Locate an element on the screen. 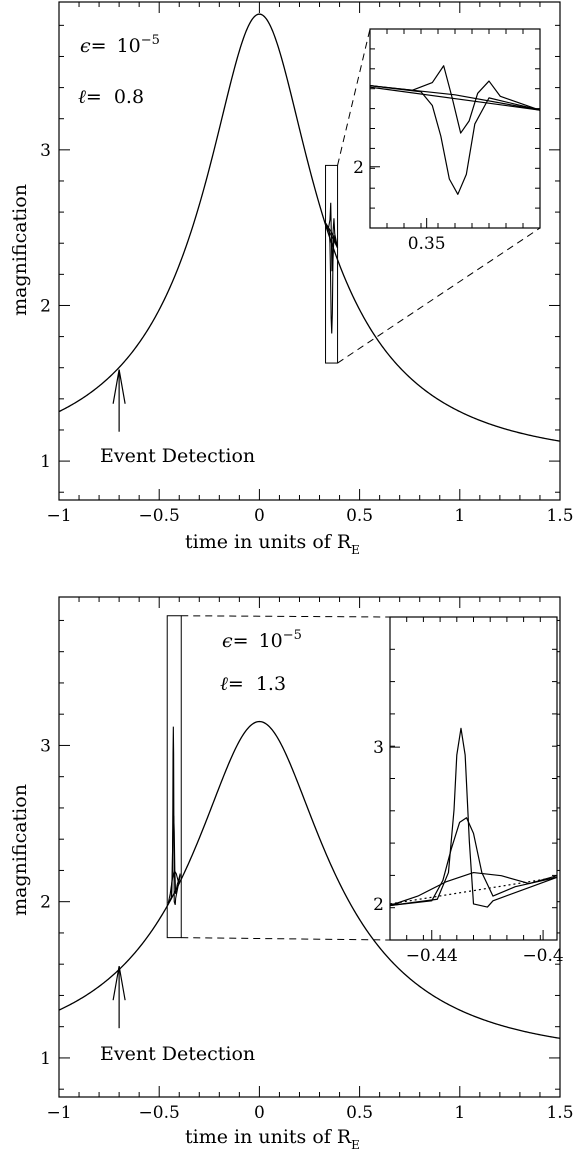  inset-x-tick-label: −0.44 is located at coordinates (432, 956).